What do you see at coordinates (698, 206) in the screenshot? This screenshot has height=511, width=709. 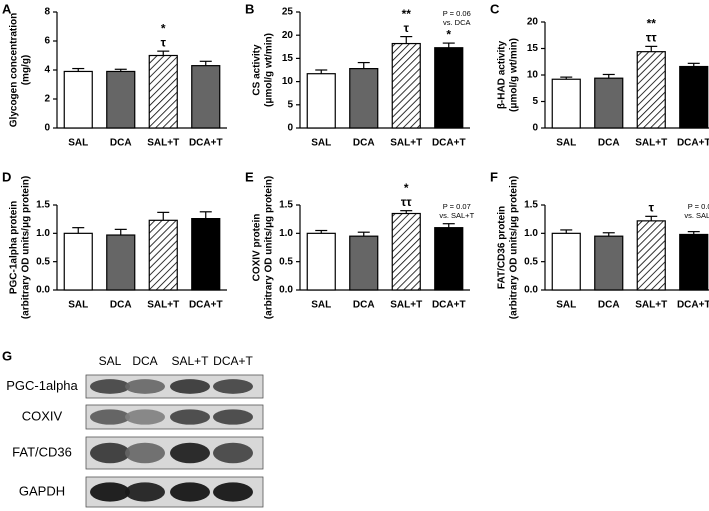 I see `p-value-note: P = 0.09` at bounding box center [698, 206].